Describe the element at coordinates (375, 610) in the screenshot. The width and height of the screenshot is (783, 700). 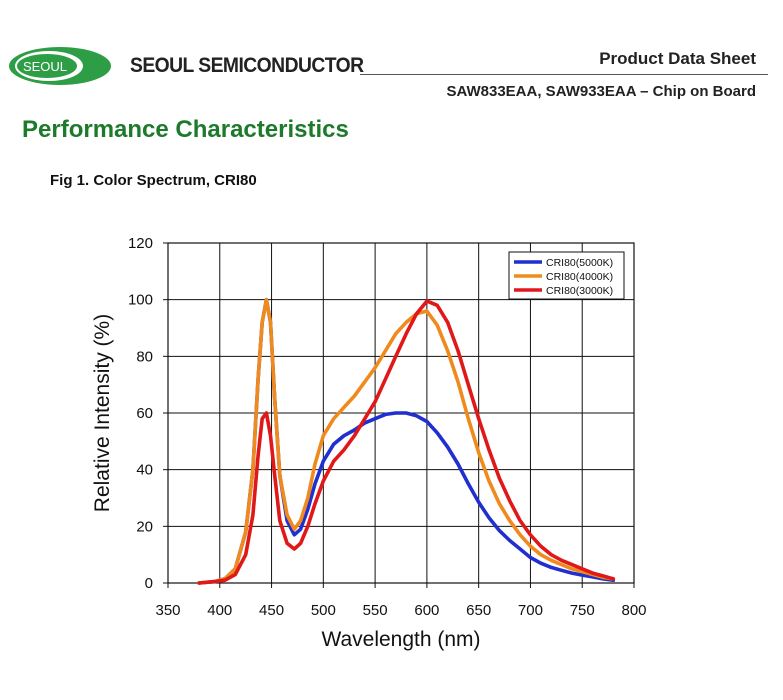
I see `x-tick-label: 550` at that location.